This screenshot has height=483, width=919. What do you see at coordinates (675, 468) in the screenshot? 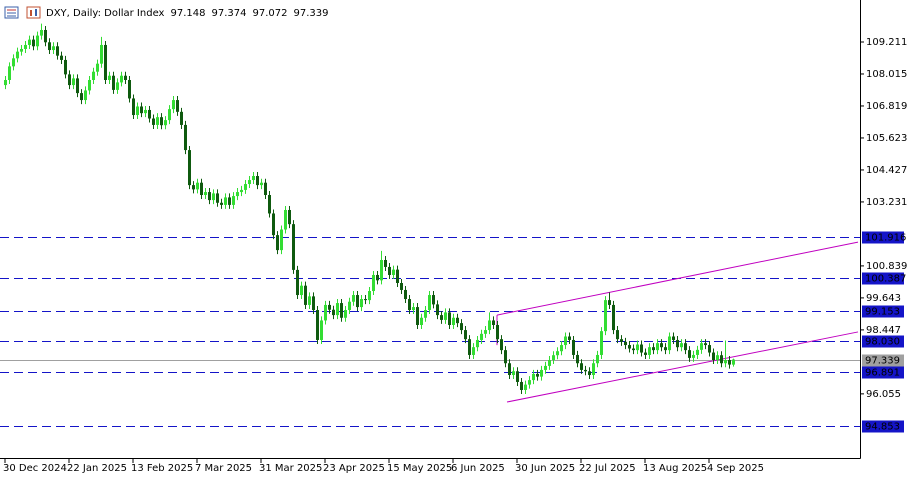
I see `x-tick-label: 13 Aug 2025` at bounding box center [675, 468].